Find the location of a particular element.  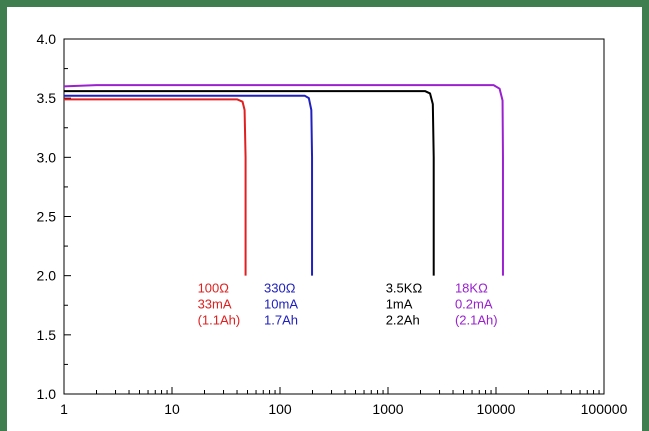

series-label-1-line-3: (1.1Ah) is located at coordinates (219, 320).